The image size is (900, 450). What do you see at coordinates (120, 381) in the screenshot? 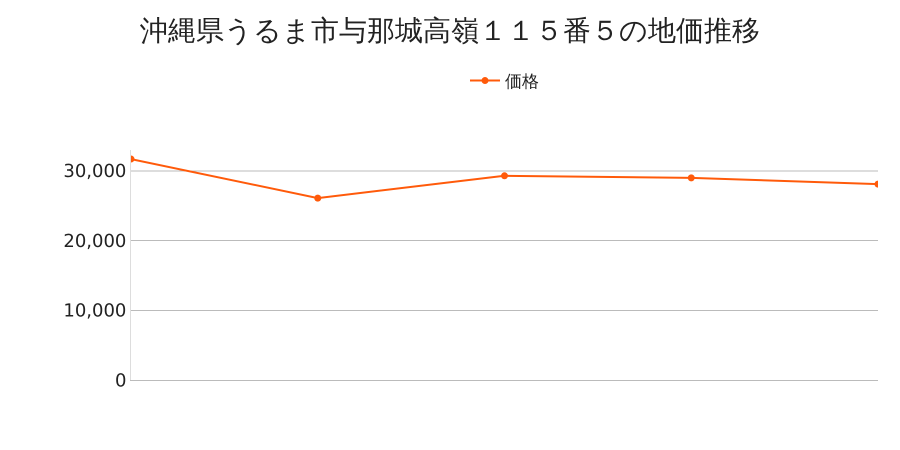
I see `y-tick-label: 0` at bounding box center [120, 381].